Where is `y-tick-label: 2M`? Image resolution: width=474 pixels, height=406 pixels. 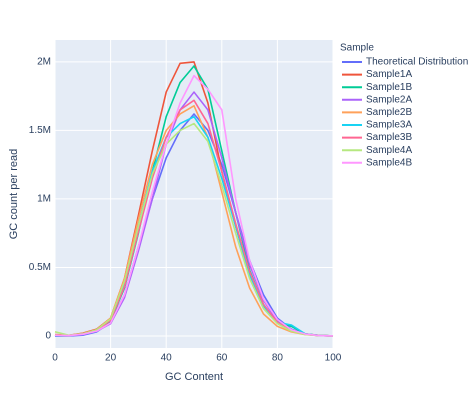 y-tick-label: 2M is located at coordinates (44, 62).